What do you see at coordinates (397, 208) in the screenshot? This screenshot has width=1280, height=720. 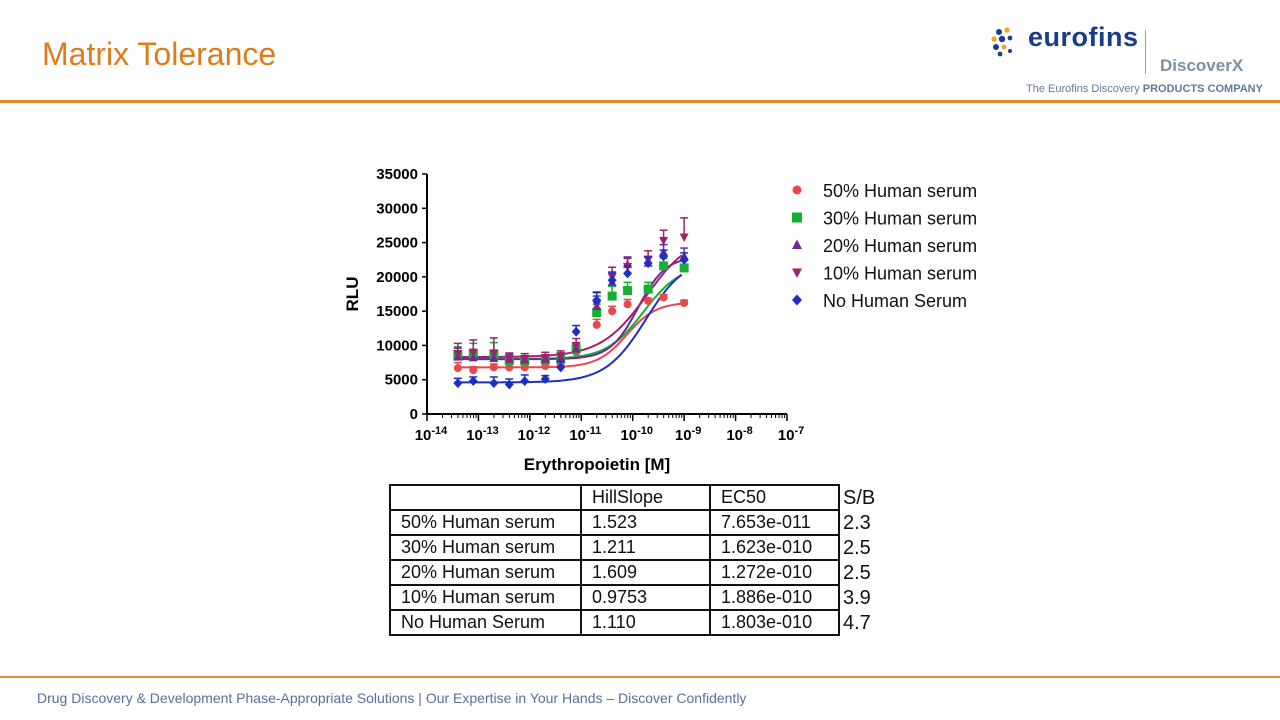 I see `y-tick-label: 30000` at bounding box center [397, 208].